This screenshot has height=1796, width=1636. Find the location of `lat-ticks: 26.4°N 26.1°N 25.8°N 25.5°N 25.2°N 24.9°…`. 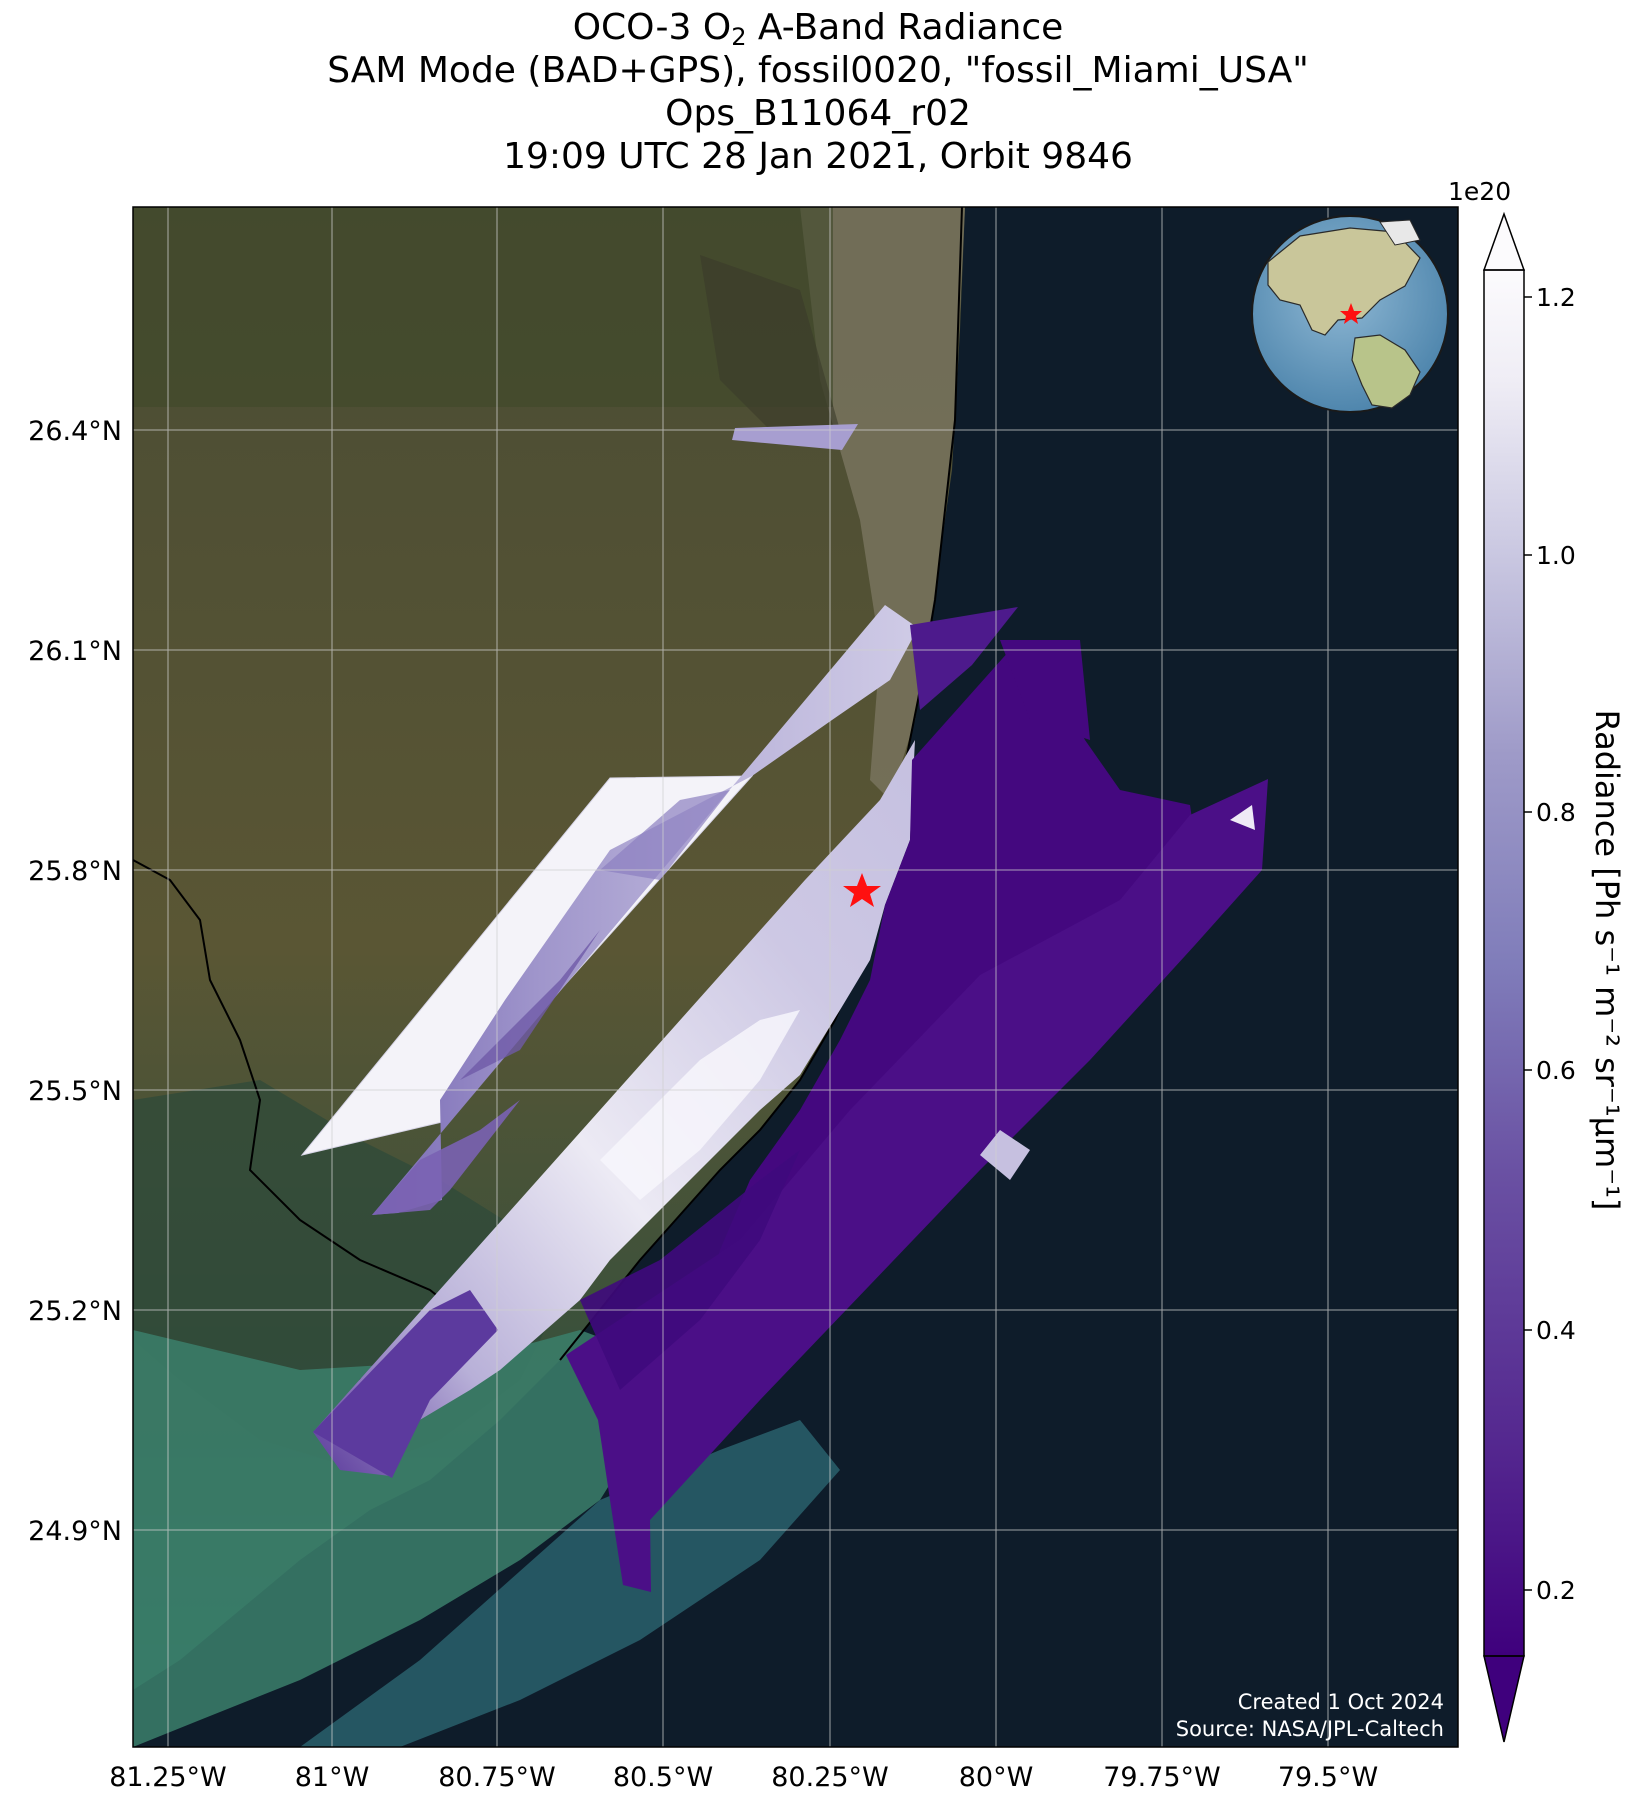

lat-ticks: 26.4°N 26.1°N 25.8°N 25.5°N 25.2°N 24.9°… is located at coordinates (75, 981).